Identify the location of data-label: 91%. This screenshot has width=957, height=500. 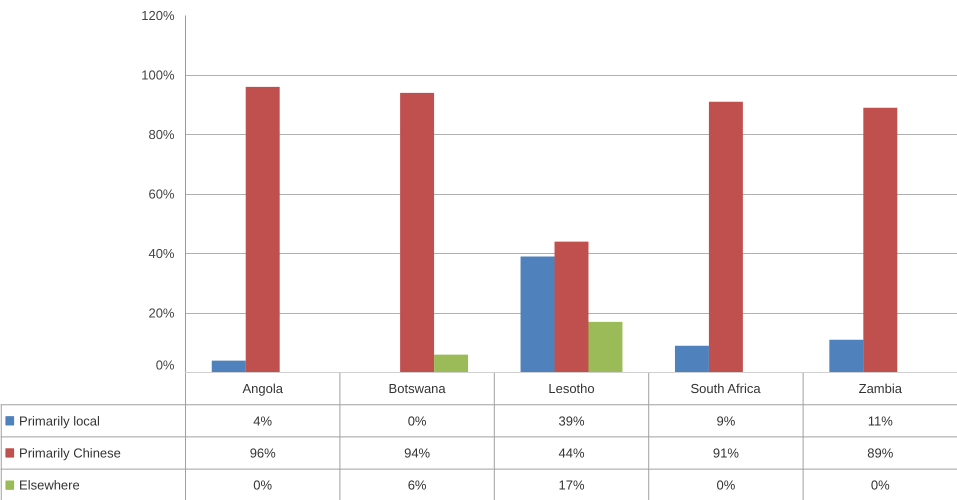
(726, 452).